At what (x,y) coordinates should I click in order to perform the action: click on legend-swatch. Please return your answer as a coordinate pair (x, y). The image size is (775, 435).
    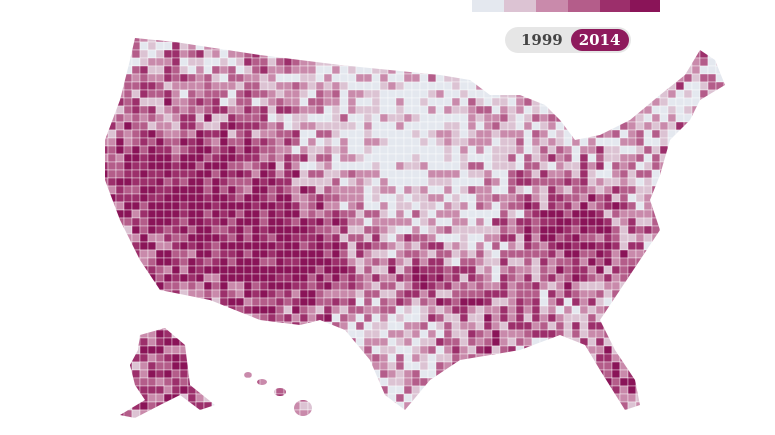
    Looking at the image, I should click on (615, 6).